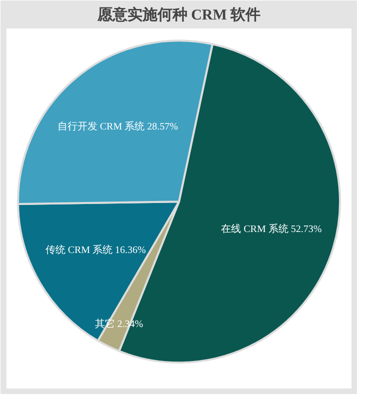 This screenshot has width=365, height=413. Describe the element at coordinates (95, 250) in the screenshot. I see `slice-label: 传统 CRM 系统 16.36%` at that location.